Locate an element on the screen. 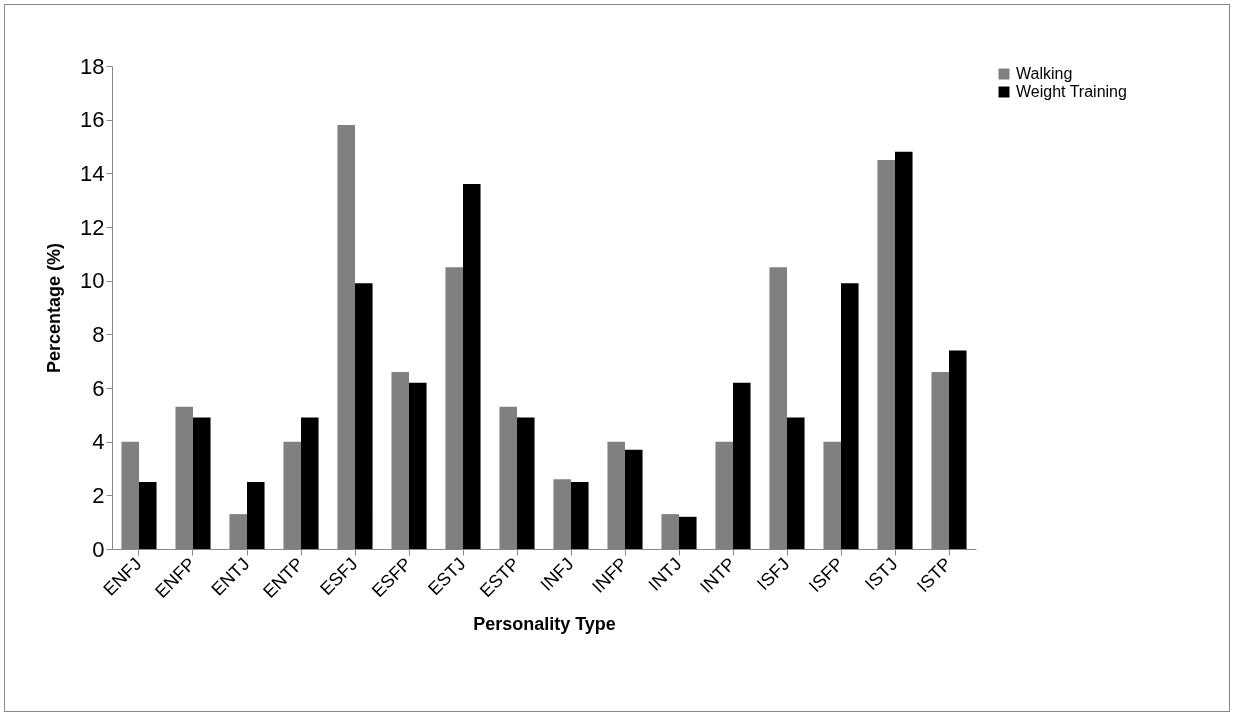 The width and height of the screenshot is (1236, 719). legend-label: Weight Training is located at coordinates (1071, 91).